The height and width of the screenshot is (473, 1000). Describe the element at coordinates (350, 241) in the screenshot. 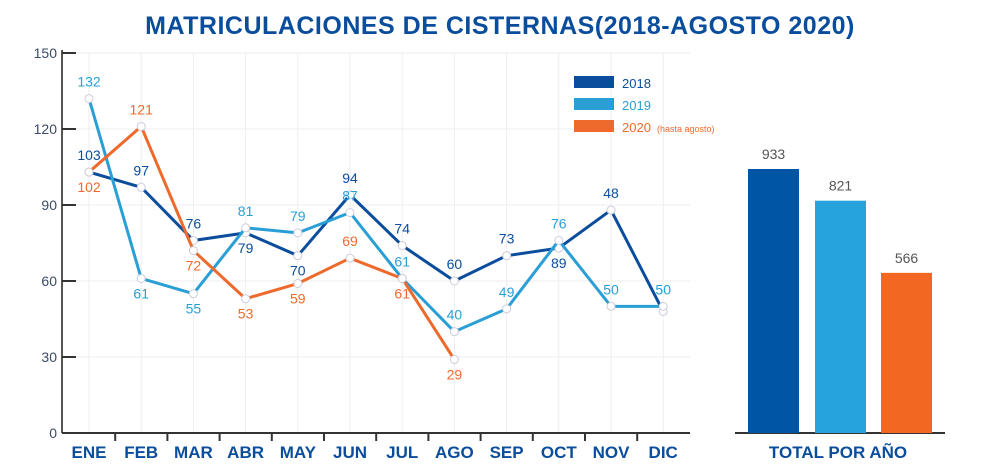

I see `data-label-2020: 69` at that location.